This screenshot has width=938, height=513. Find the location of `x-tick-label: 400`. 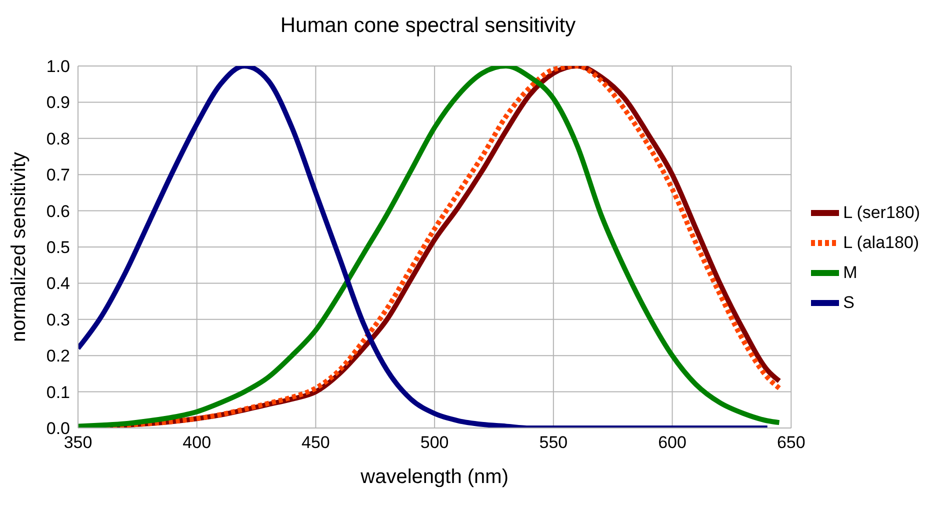

x-tick-label: 400 is located at coordinates (197, 442).